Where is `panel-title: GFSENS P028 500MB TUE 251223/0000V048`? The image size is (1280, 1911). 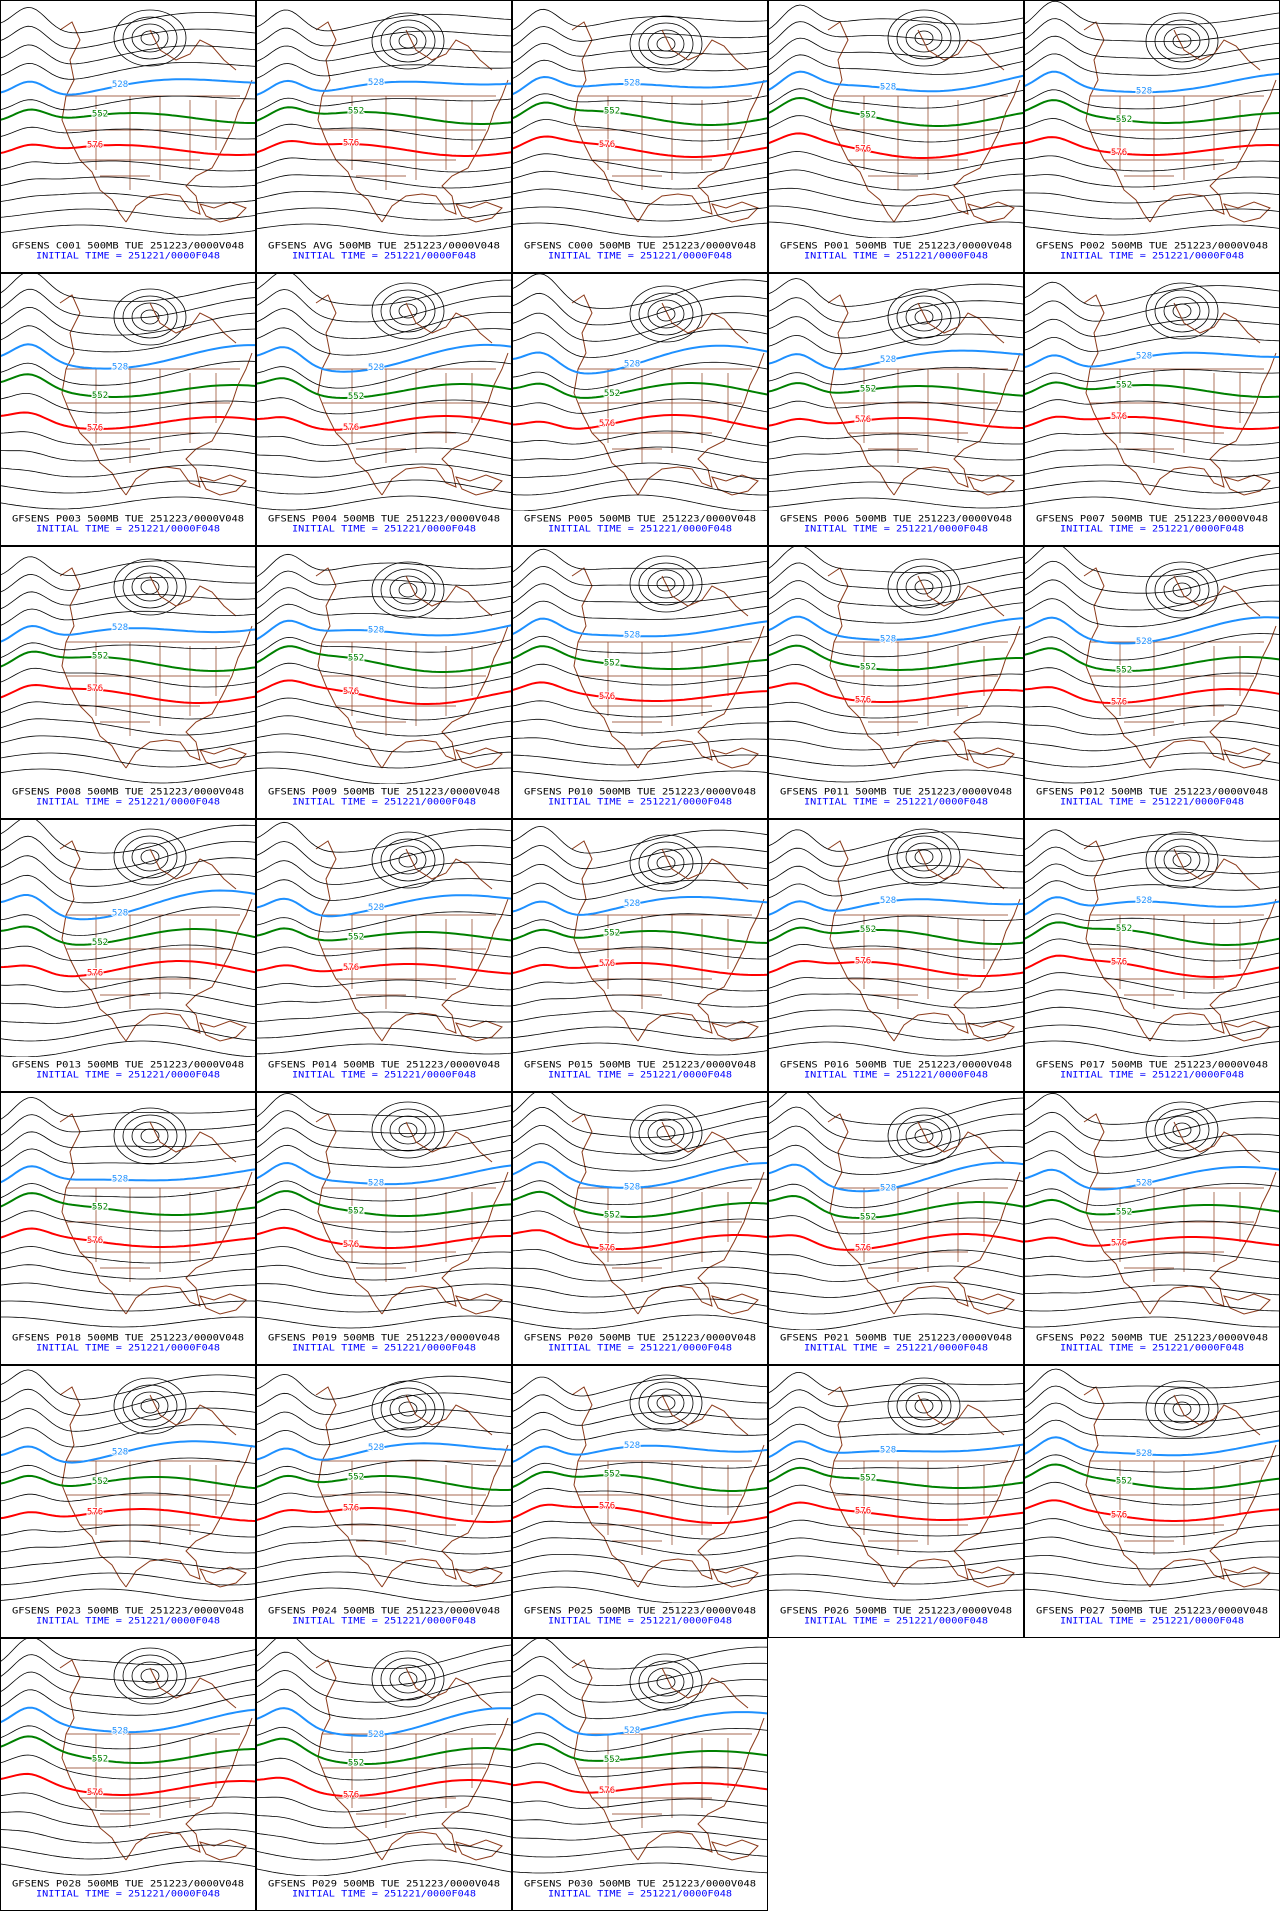 panel-title: GFSENS P028 500MB TUE 251223/0000V048 is located at coordinates (128, 1885).